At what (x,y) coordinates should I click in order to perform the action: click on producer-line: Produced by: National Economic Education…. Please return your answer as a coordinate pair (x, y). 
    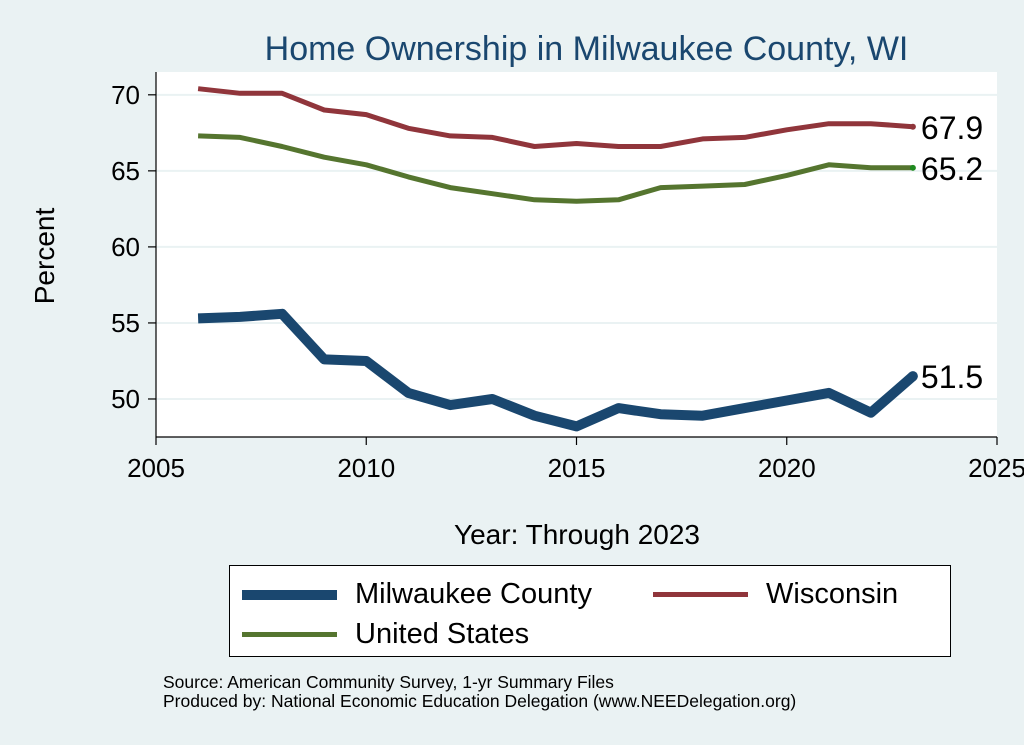
    Looking at the image, I should click on (480, 701).